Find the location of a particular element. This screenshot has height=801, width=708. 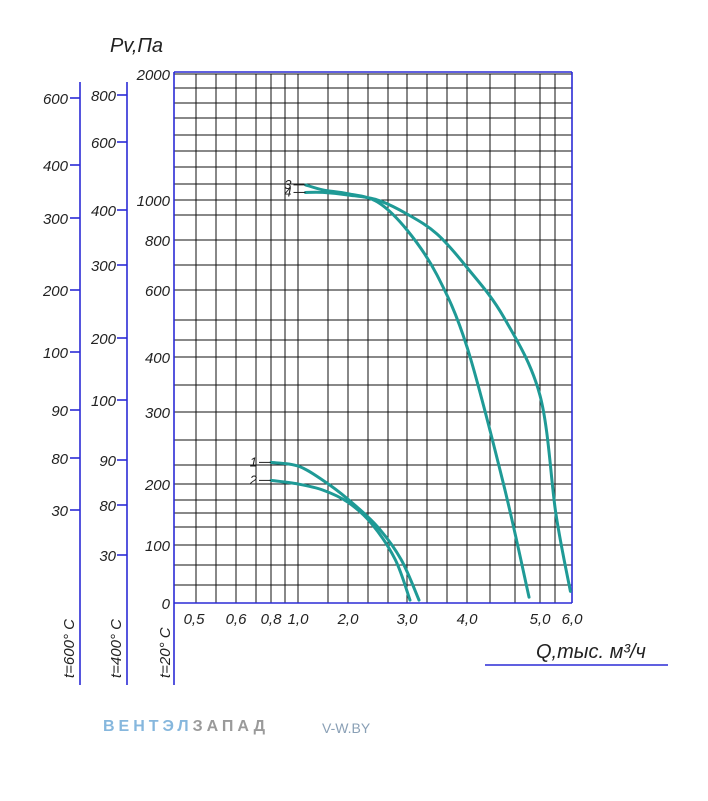

y-tick-label-20: 200 is located at coordinates (157, 485).